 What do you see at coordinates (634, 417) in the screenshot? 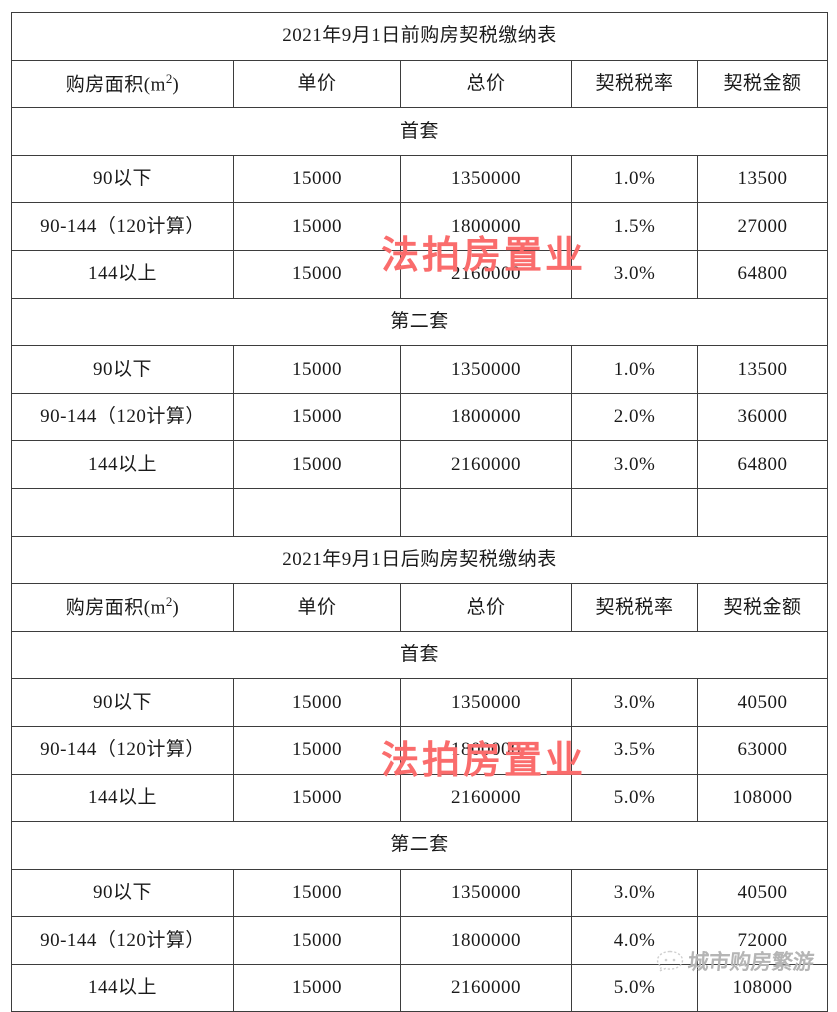
I see `cell-tax-rate: 2.0%` at bounding box center [634, 417].